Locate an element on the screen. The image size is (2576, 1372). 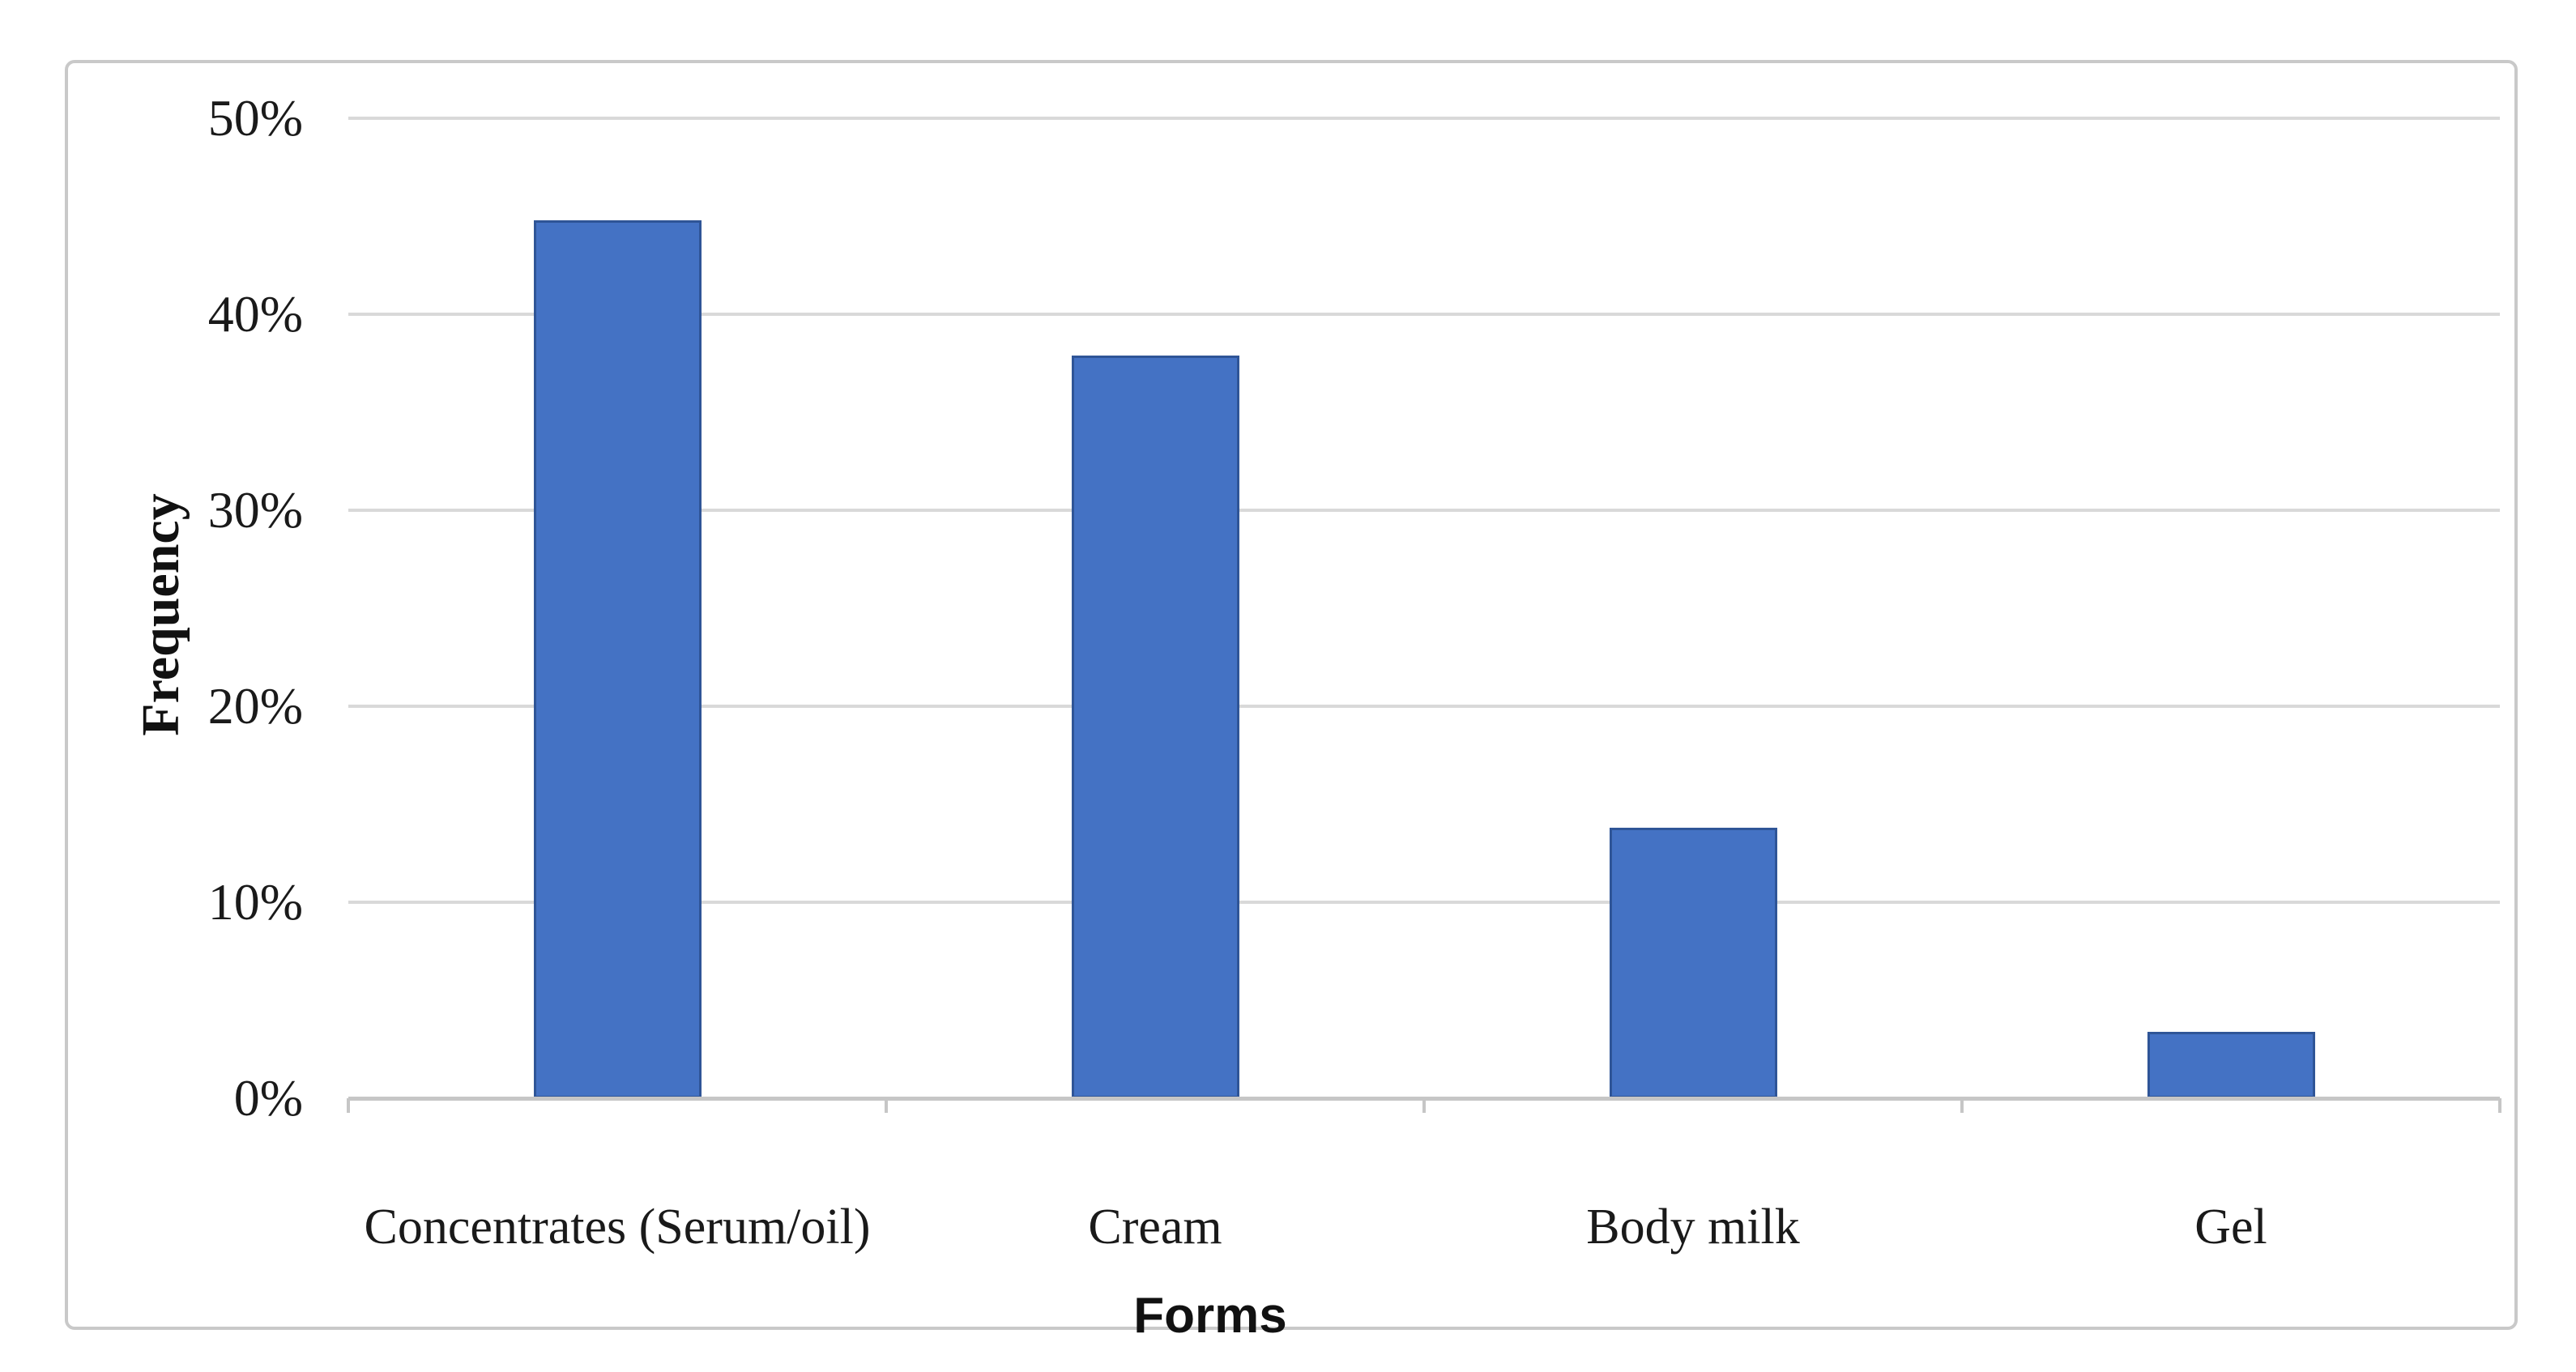
category-label-gel: Gel is located at coordinates (2231, 1227).